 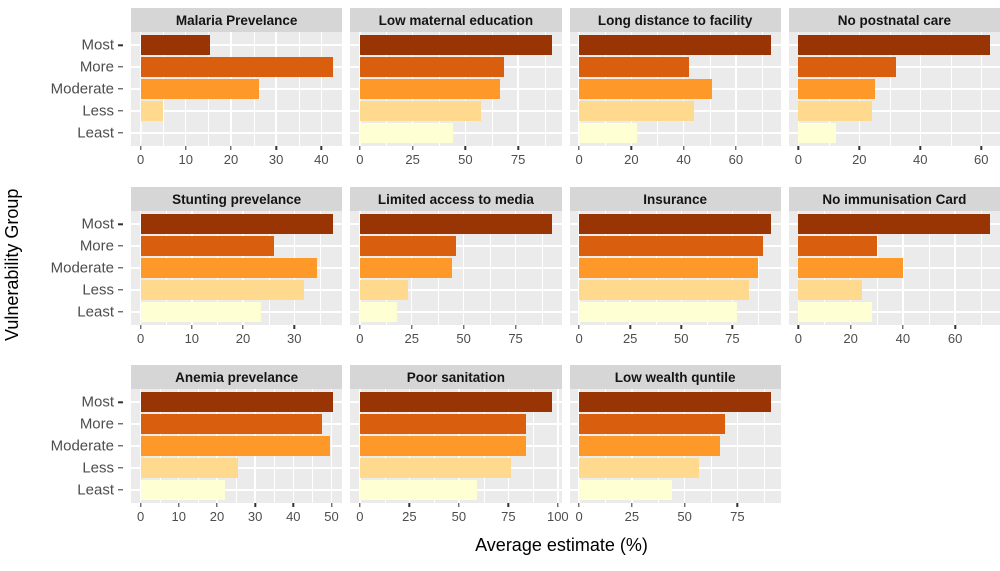 What do you see at coordinates (459, 516) in the screenshot?
I see `facet-x-axis: 0 25 50 75 100` at bounding box center [459, 516].